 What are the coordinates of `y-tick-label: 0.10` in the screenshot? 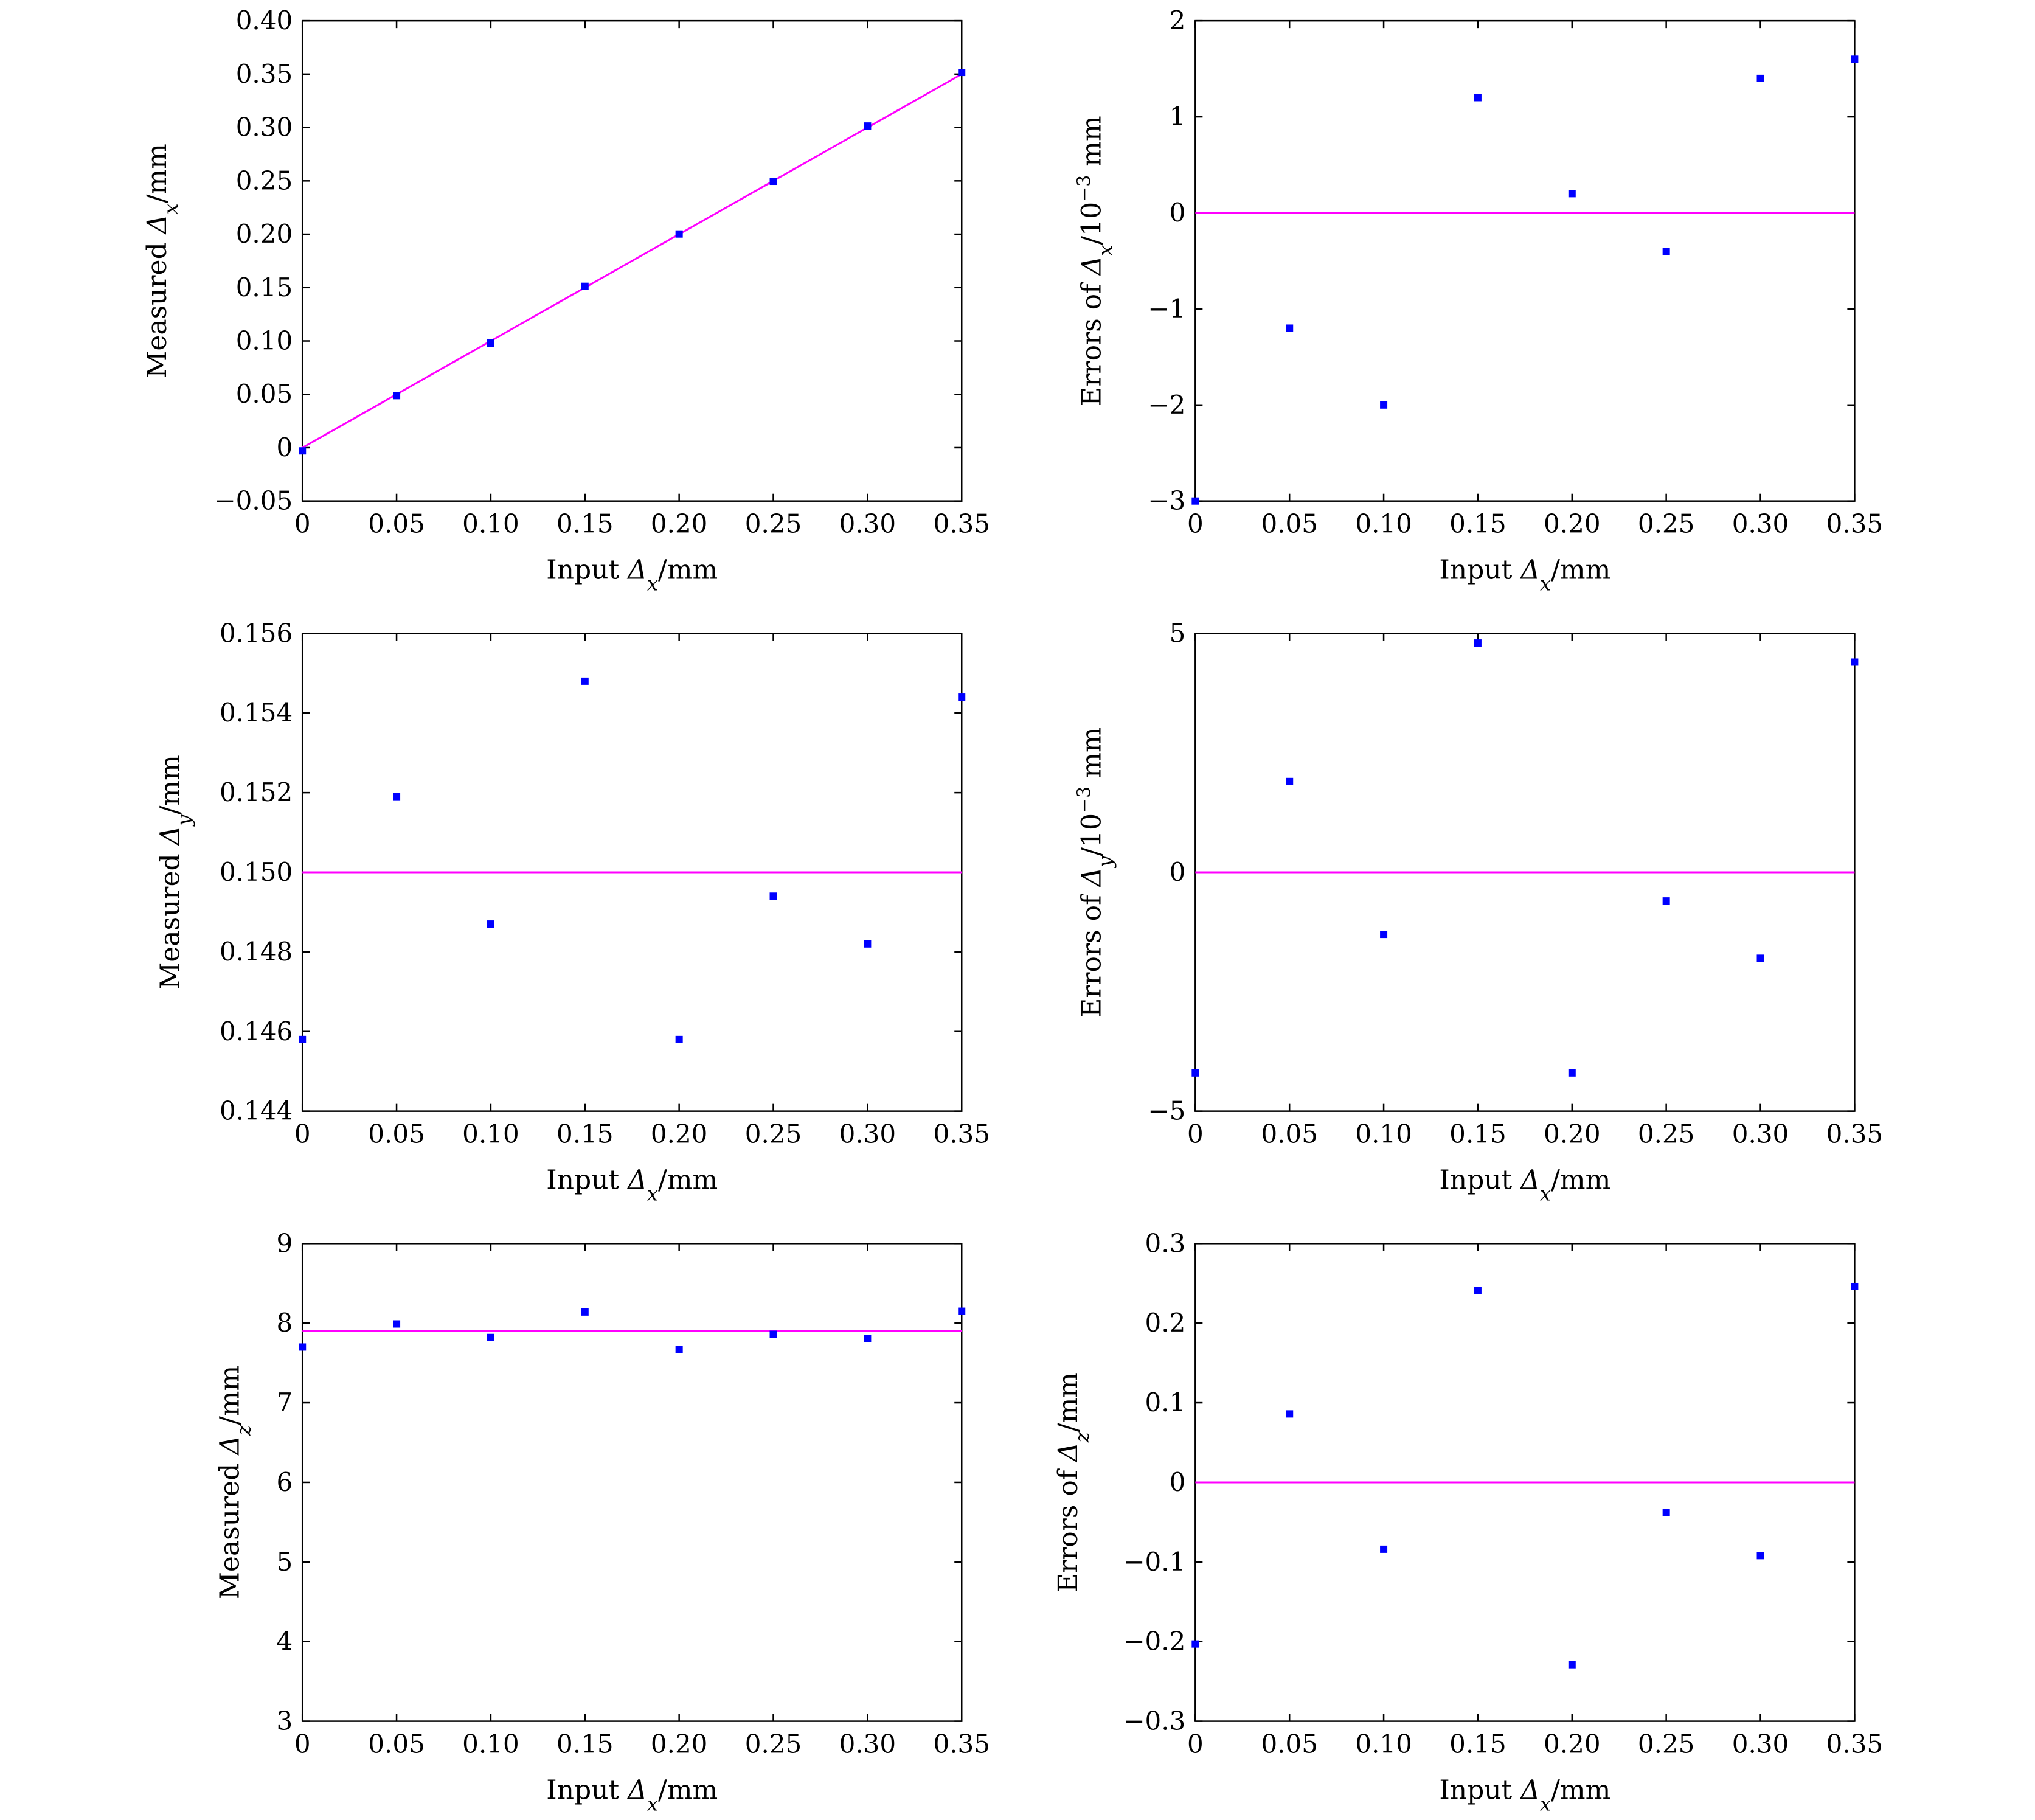 It's located at (264, 341).